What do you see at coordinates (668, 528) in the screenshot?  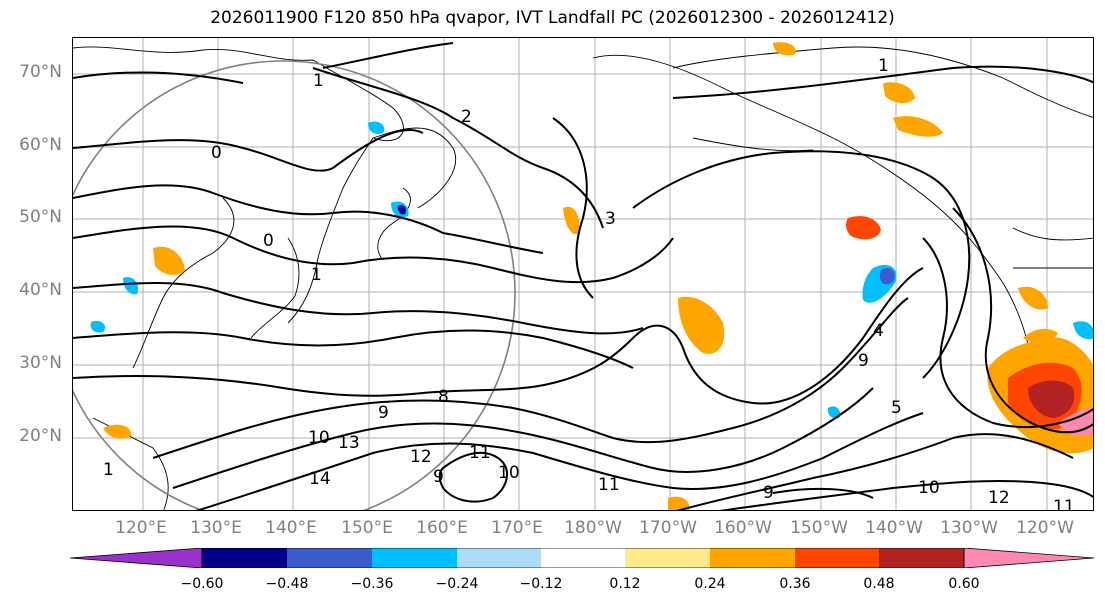 I see `lon-label-170w: 170°W` at bounding box center [668, 528].